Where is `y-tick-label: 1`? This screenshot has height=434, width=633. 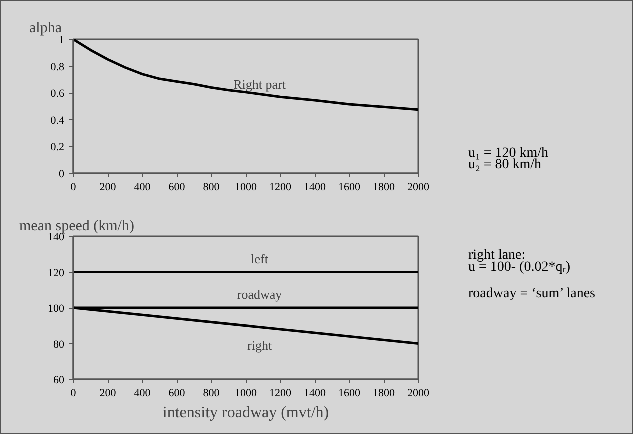
y-tick-label: 1 is located at coordinates (61, 40).